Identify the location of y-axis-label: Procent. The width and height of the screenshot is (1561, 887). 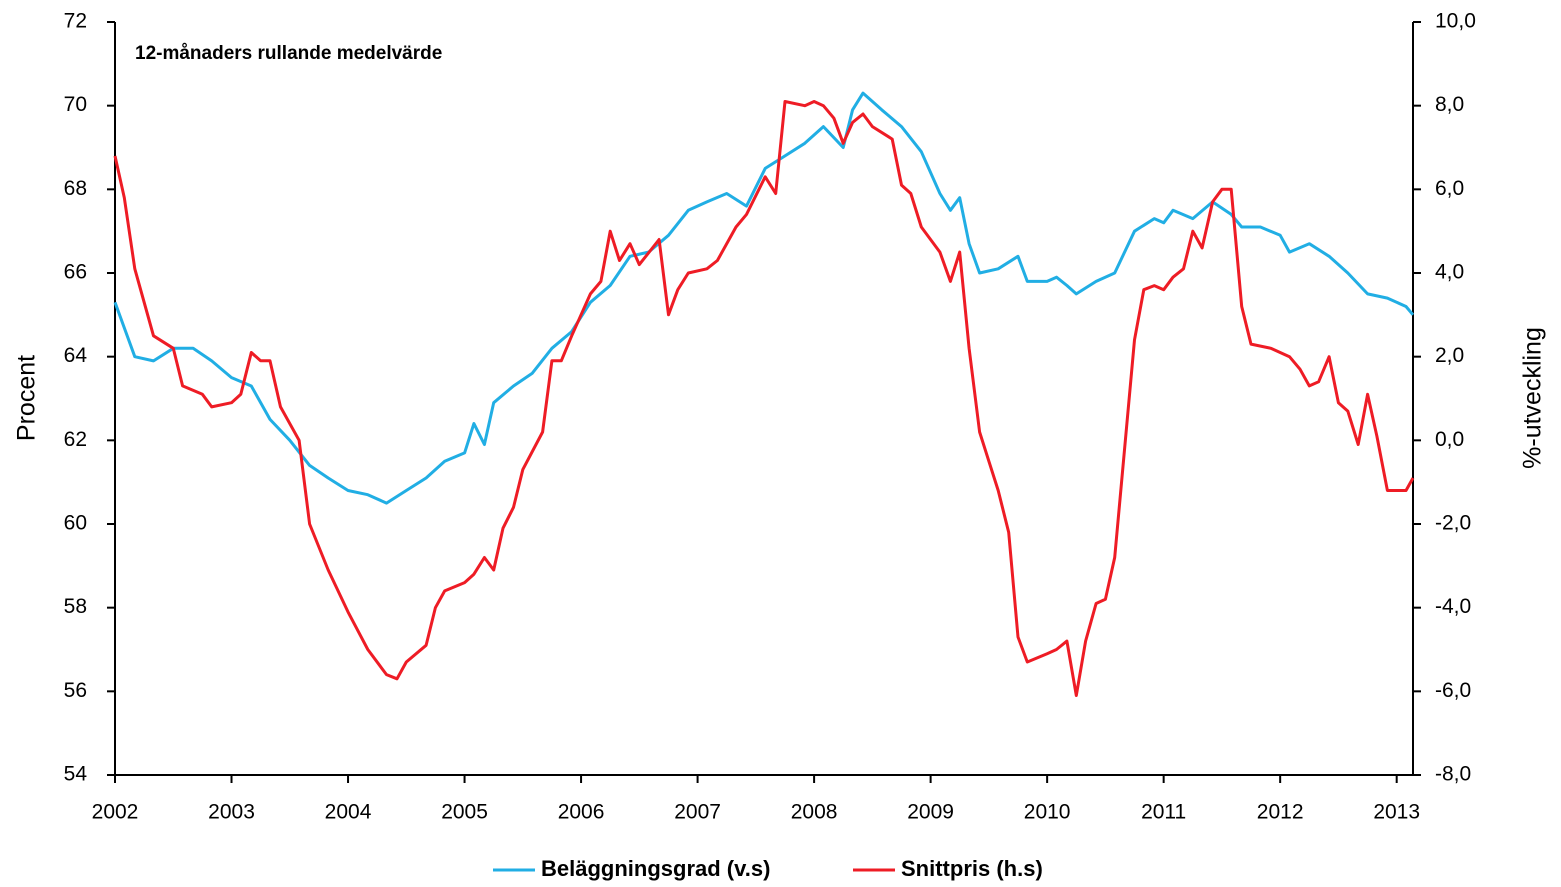
(27, 398).